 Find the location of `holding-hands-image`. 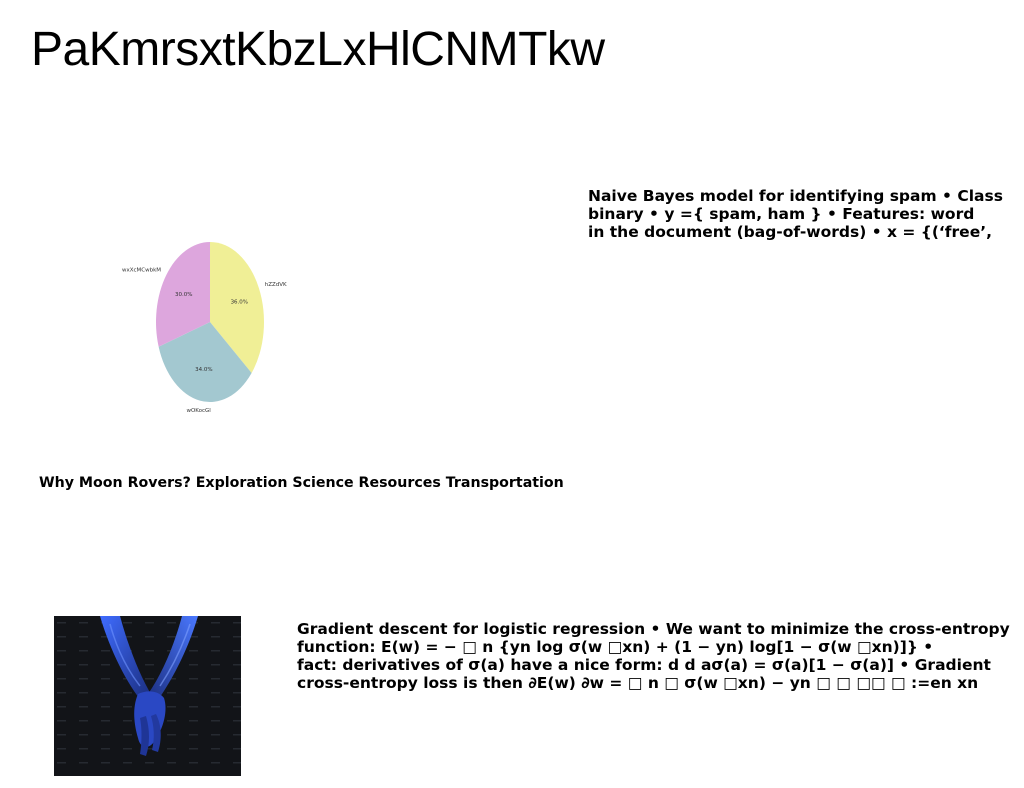

holding-hands-image is located at coordinates (147, 696).